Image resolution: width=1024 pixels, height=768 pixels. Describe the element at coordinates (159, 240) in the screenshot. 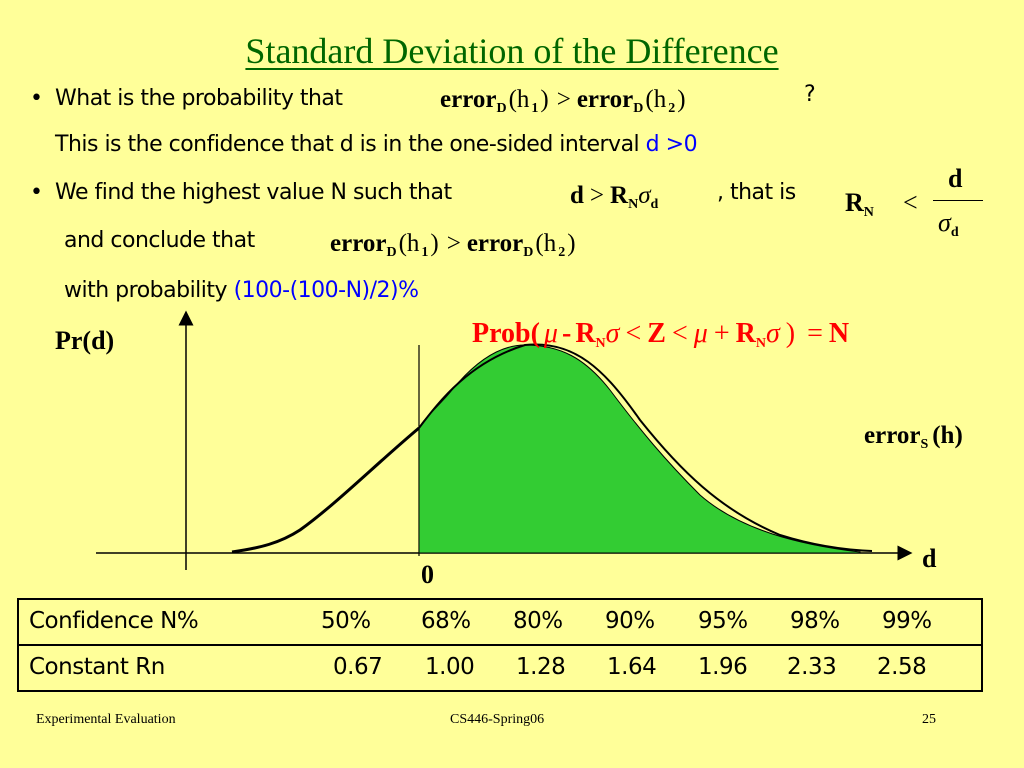

I see `conclude-text: and conclude that` at that location.